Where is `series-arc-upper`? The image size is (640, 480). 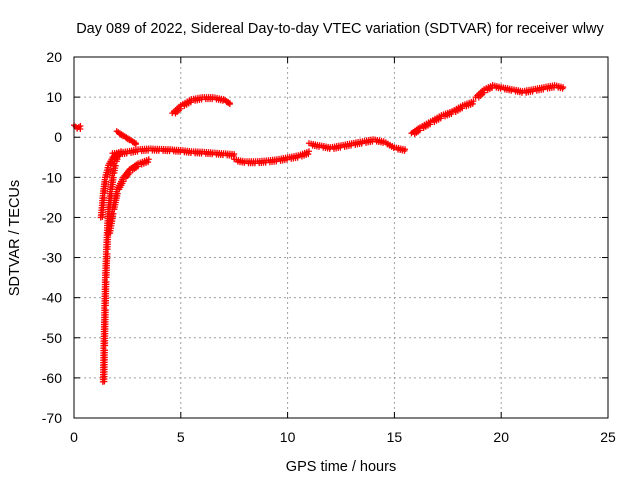
series-arc-upper is located at coordinates (201, 105).